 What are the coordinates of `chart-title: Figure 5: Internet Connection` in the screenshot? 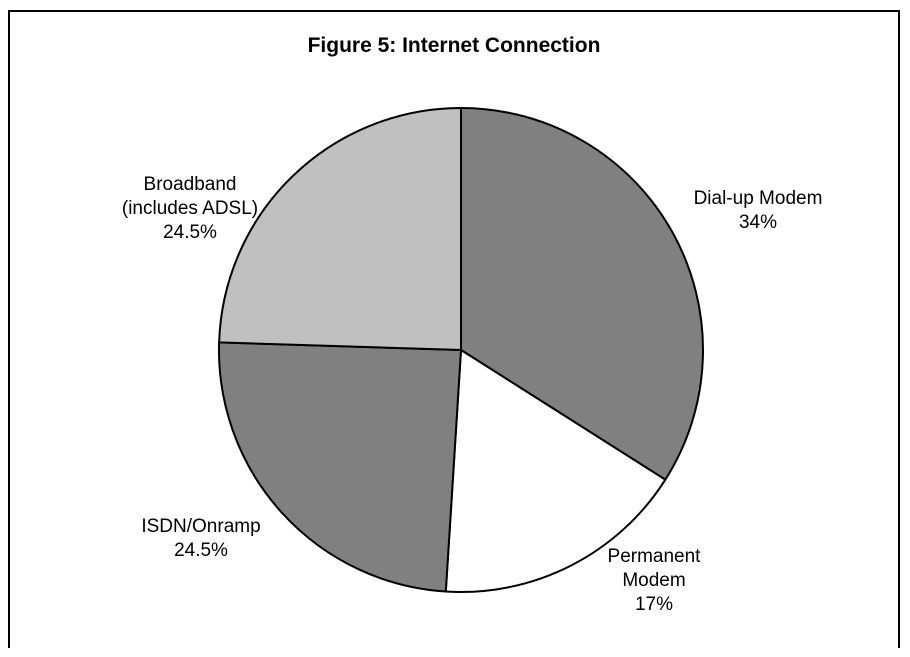 It's located at (454, 45).